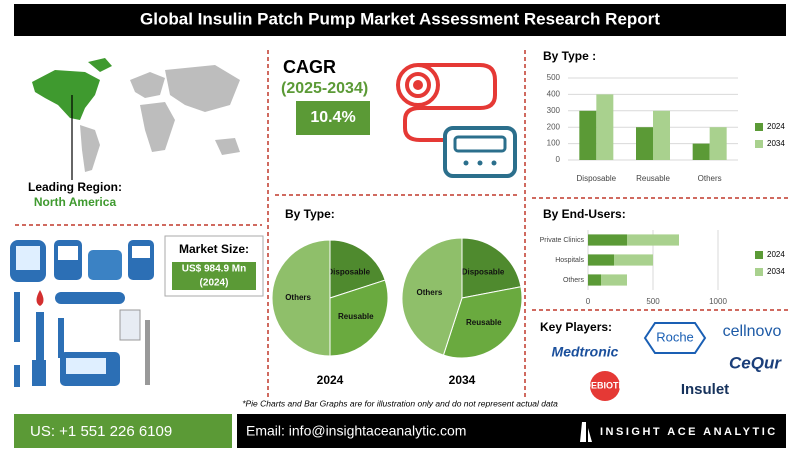 Image resolution: width=800 pixels, height=450 pixels. Describe the element at coordinates (101, 431) in the screenshot. I see `phone: US: +1 551 226 6109` at that location.